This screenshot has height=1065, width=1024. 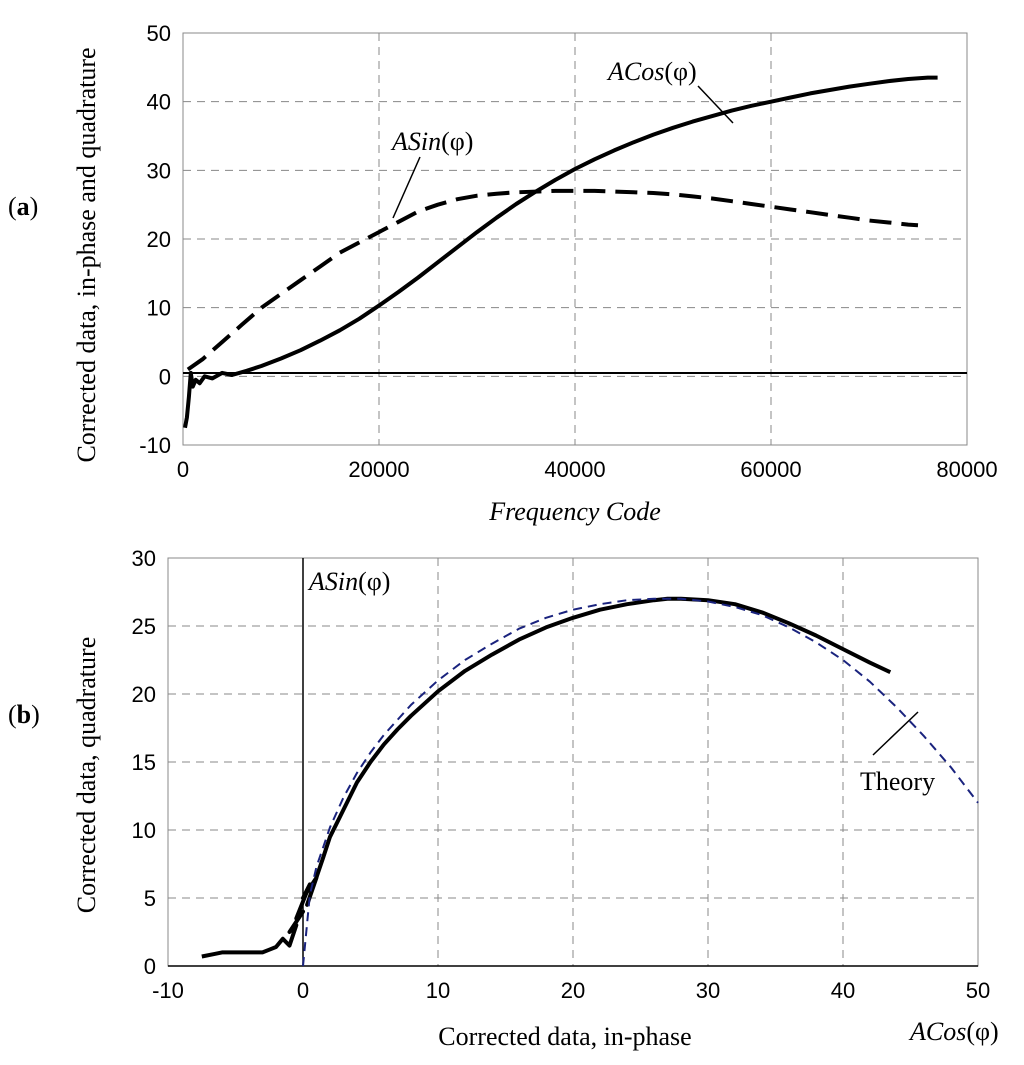 What do you see at coordinates (144, 626) in the screenshot?
I see `panel-b-y-tick-label: 25` at bounding box center [144, 626].